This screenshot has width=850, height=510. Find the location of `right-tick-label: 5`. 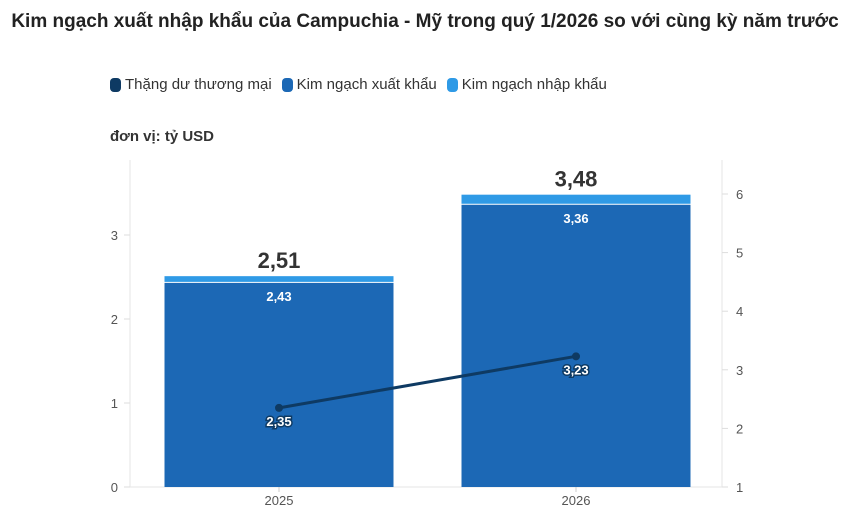

right-tick-label: 5 is located at coordinates (739, 253).